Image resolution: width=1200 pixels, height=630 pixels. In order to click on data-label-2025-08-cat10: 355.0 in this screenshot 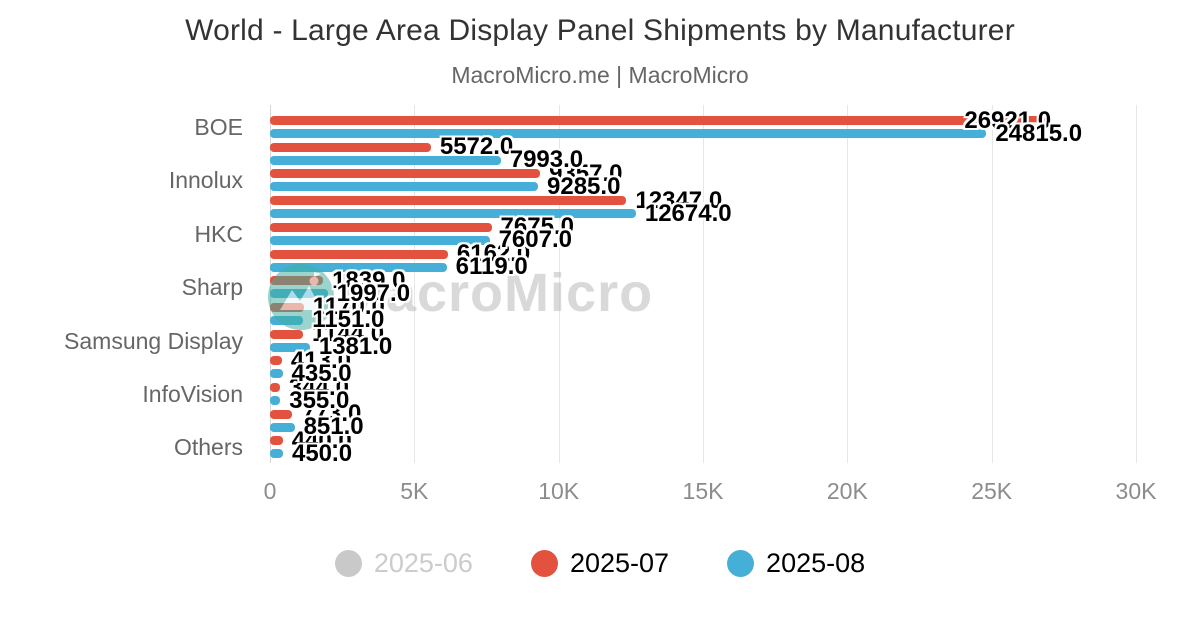, I will do `click(319, 400)`.